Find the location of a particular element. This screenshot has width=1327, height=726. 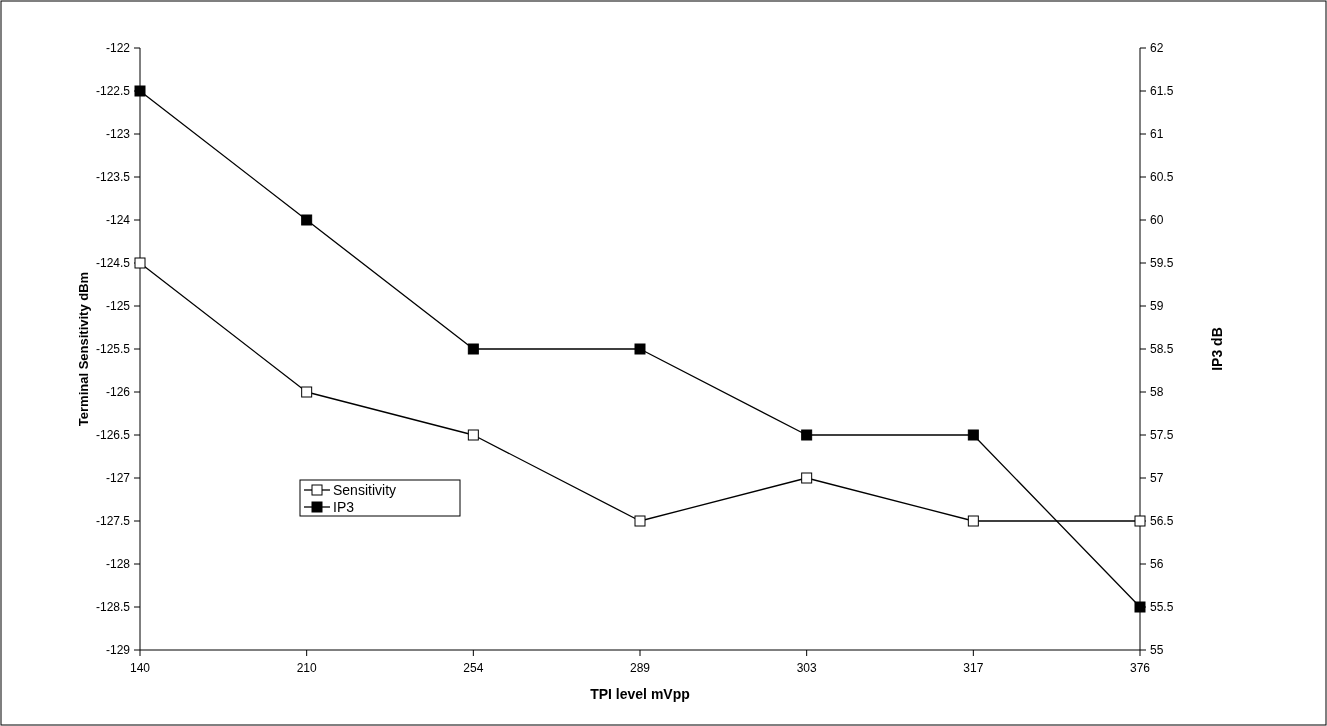

y-tick-label: -128 is located at coordinates (118, 564).